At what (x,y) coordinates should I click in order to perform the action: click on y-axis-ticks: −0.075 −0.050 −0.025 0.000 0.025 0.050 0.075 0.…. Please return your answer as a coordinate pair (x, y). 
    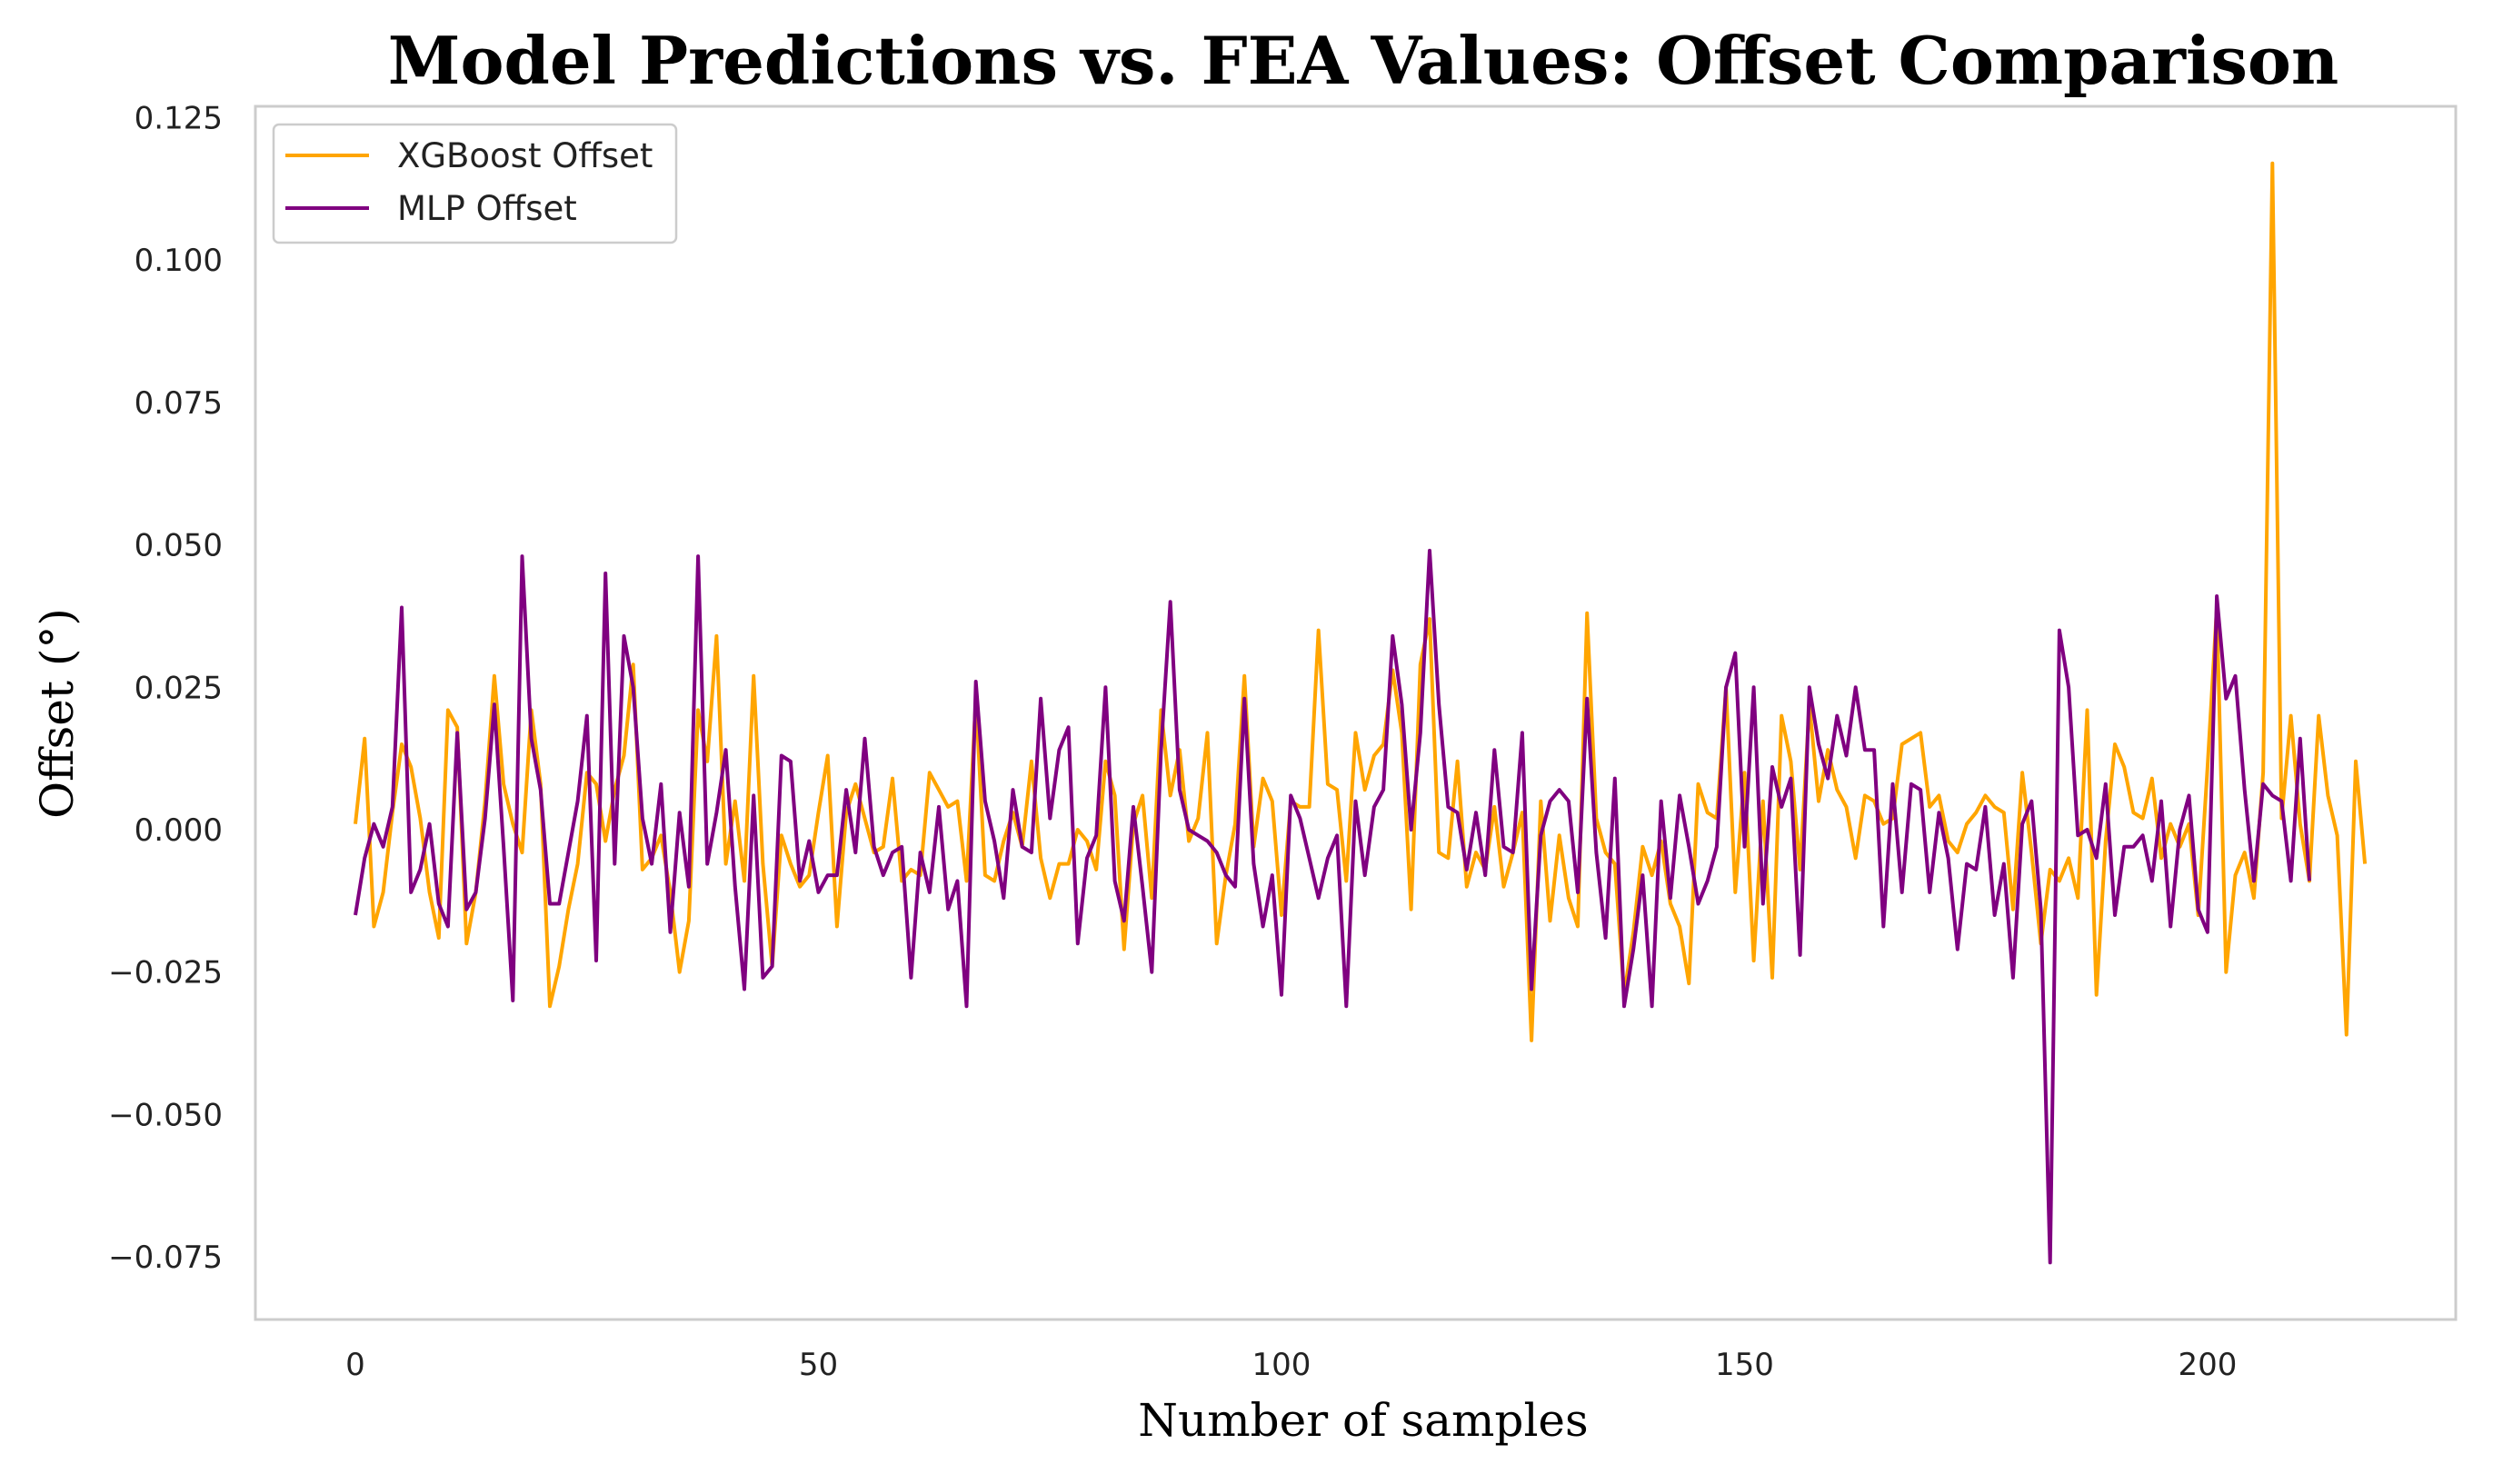
    Looking at the image, I should click on (165, 689).